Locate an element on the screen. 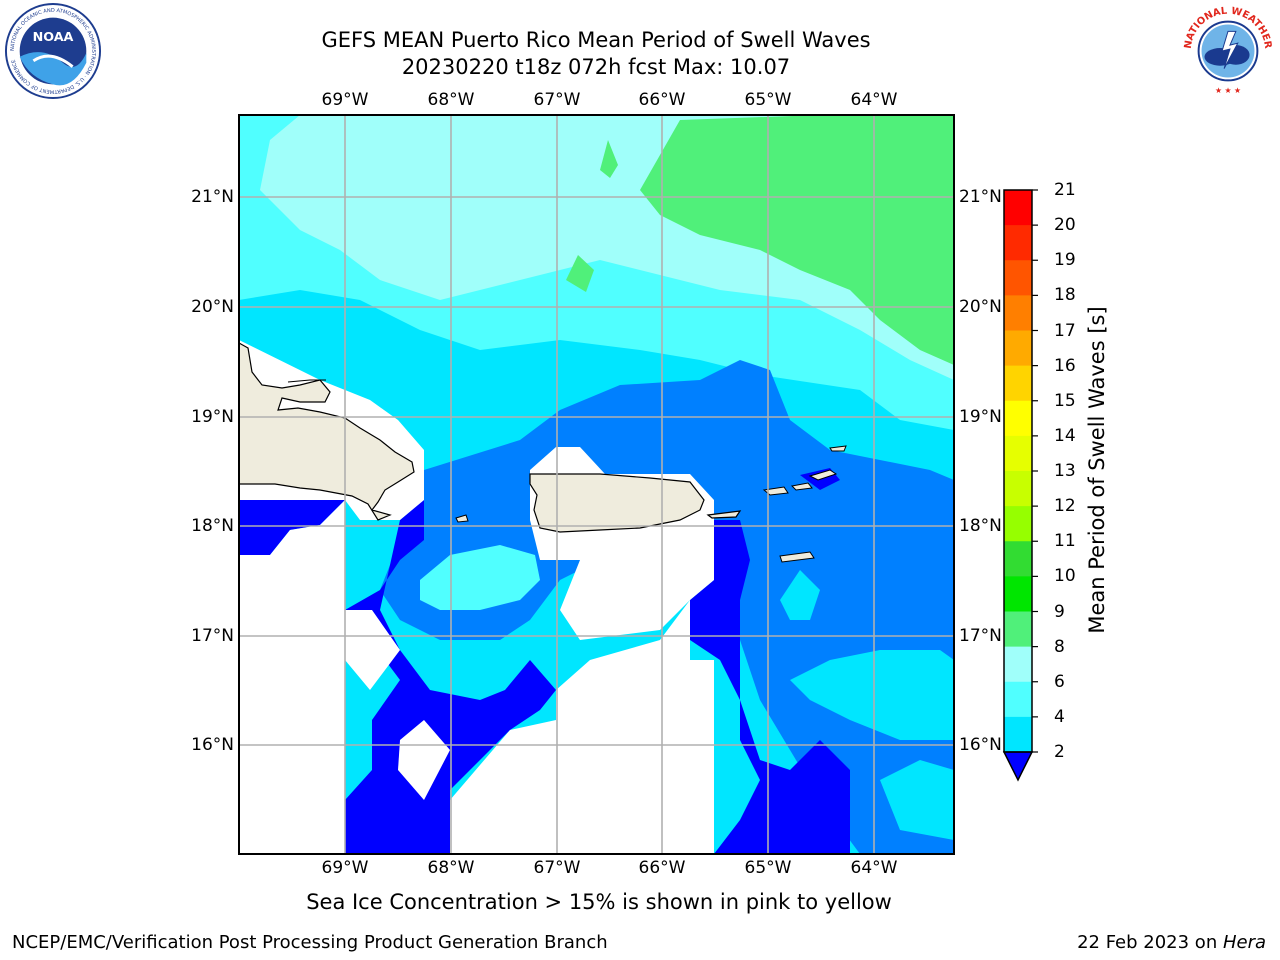 This screenshot has width=1280, height=960. period-band-6-southeast is located at coordinates (872, 695).